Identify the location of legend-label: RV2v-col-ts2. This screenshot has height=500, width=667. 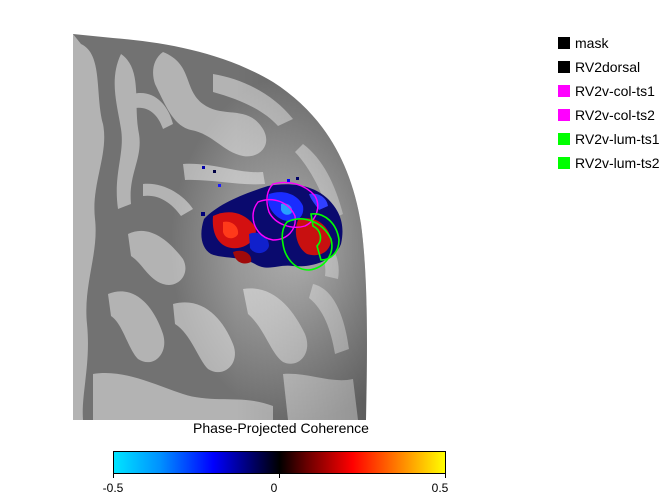
(615, 115).